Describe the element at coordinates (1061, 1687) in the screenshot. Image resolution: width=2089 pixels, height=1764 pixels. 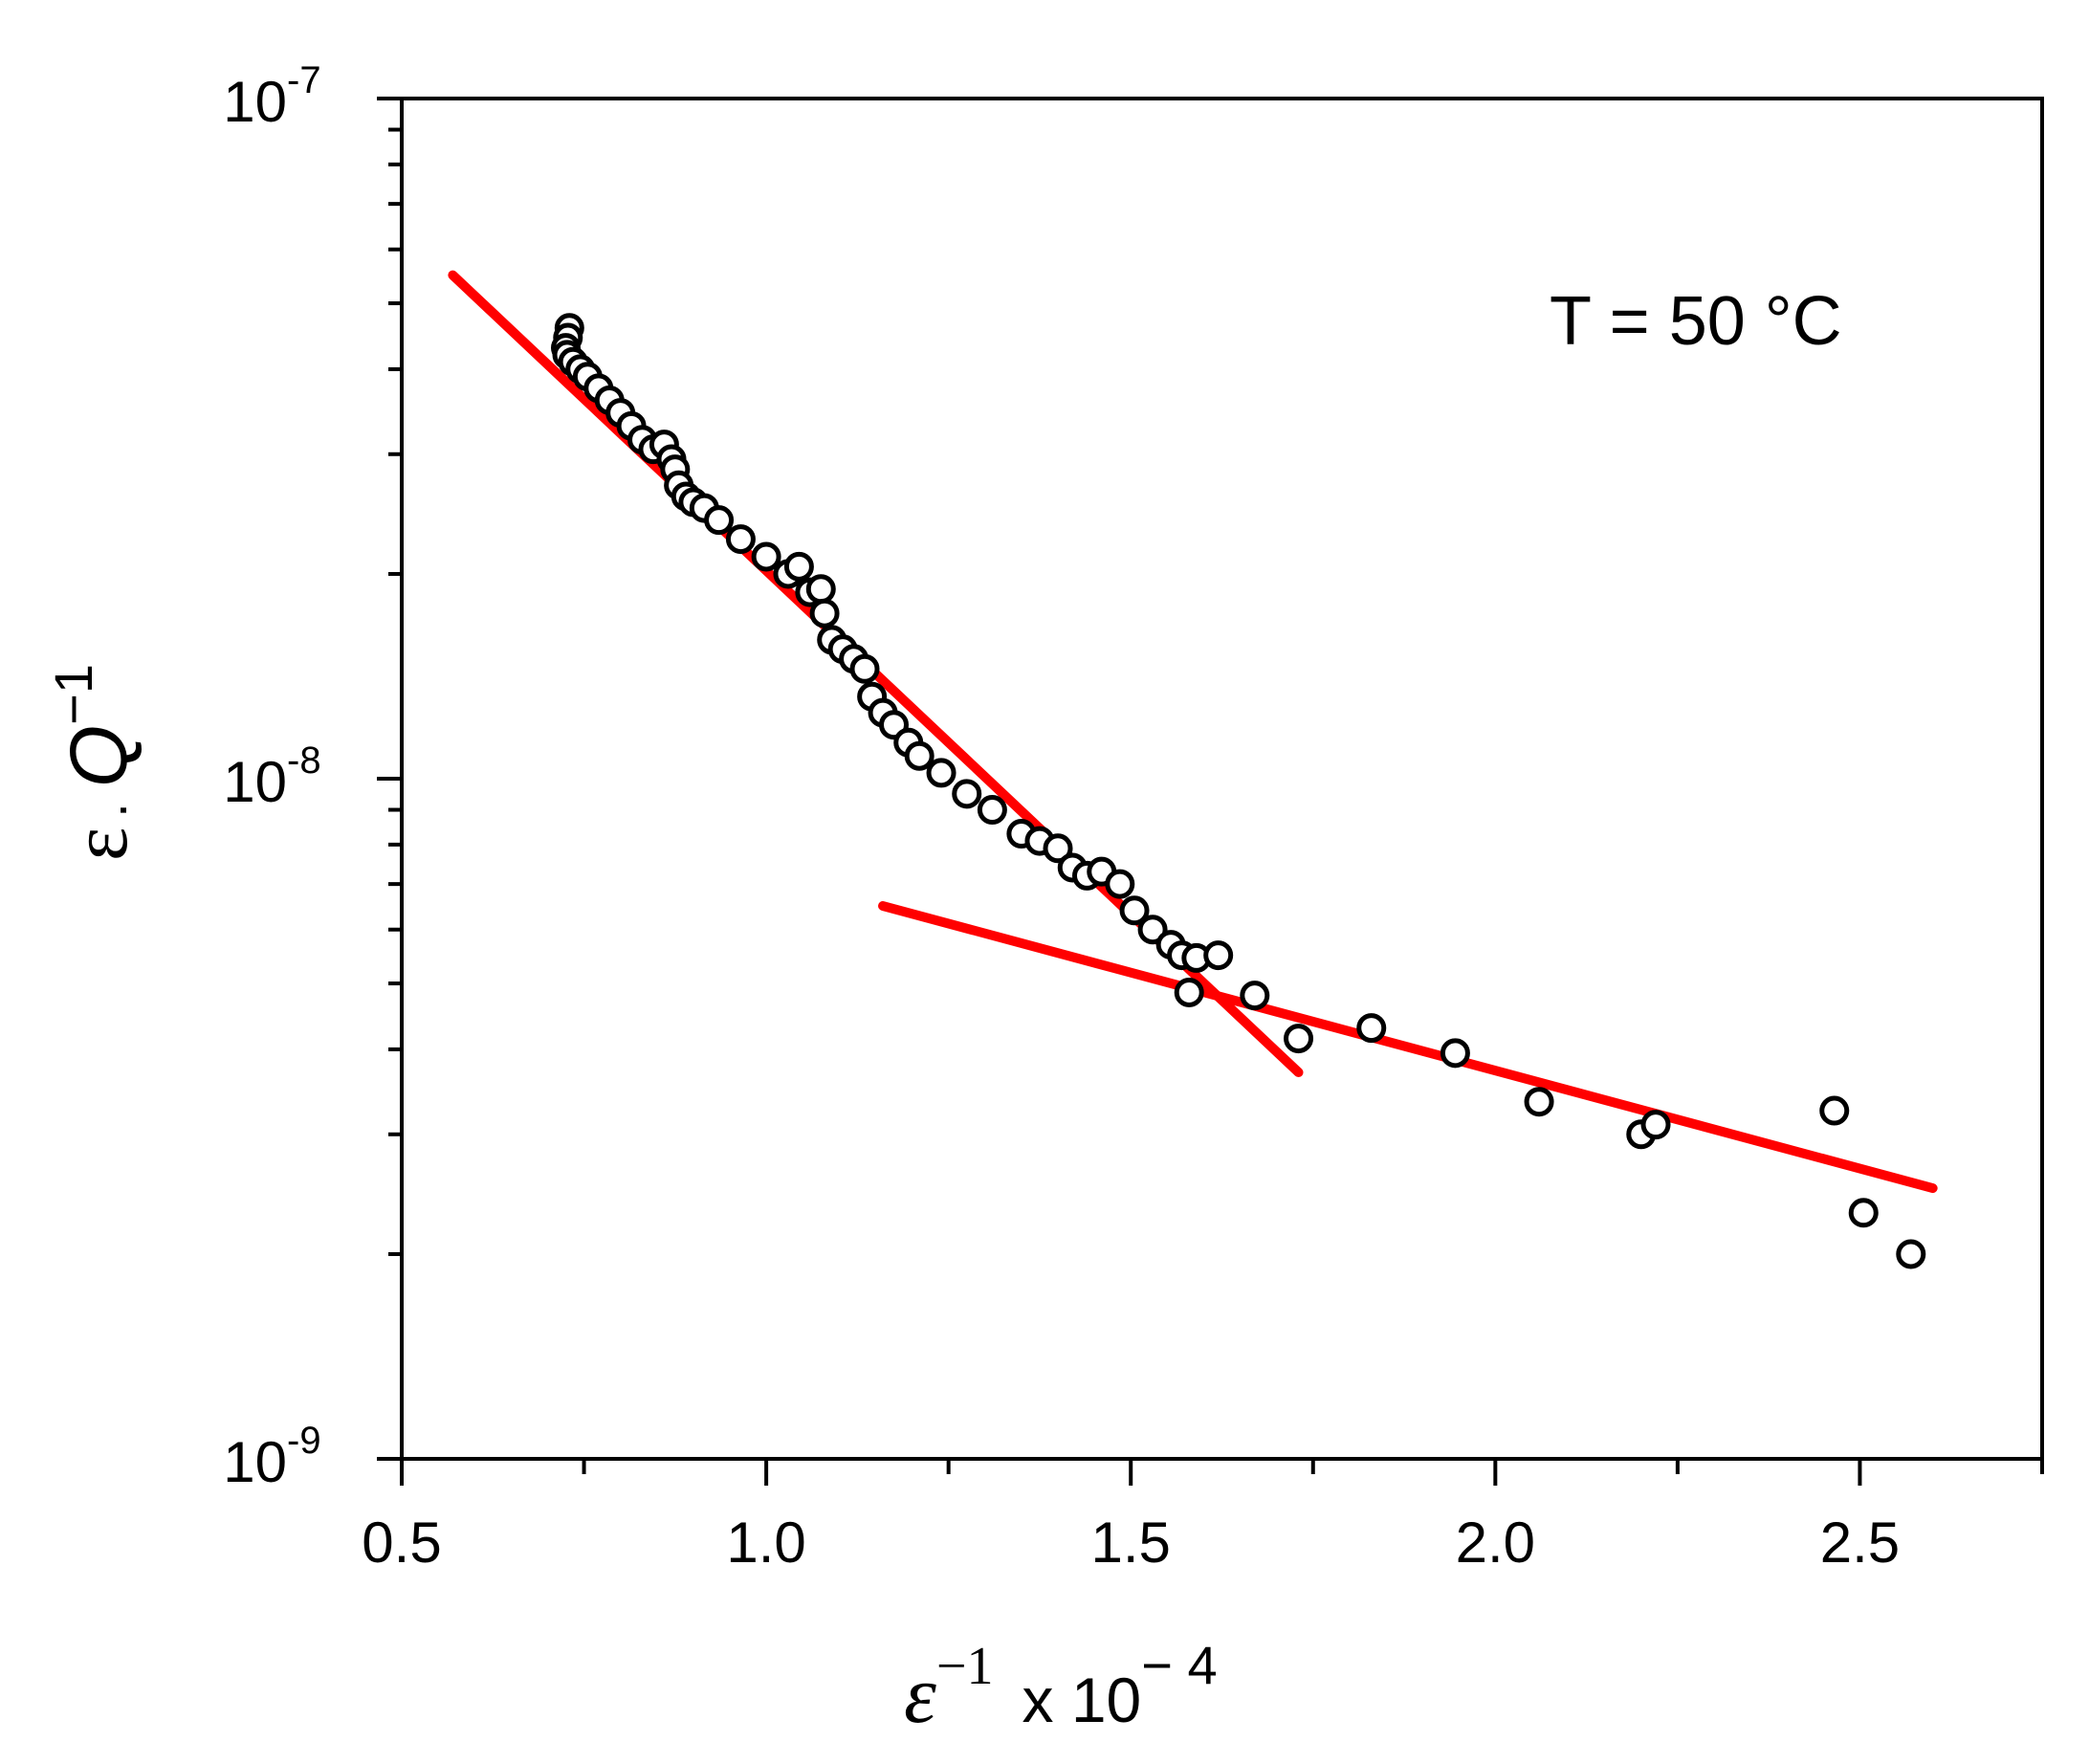
I see `x-axis-label: ε−1 x 10− 4` at that location.